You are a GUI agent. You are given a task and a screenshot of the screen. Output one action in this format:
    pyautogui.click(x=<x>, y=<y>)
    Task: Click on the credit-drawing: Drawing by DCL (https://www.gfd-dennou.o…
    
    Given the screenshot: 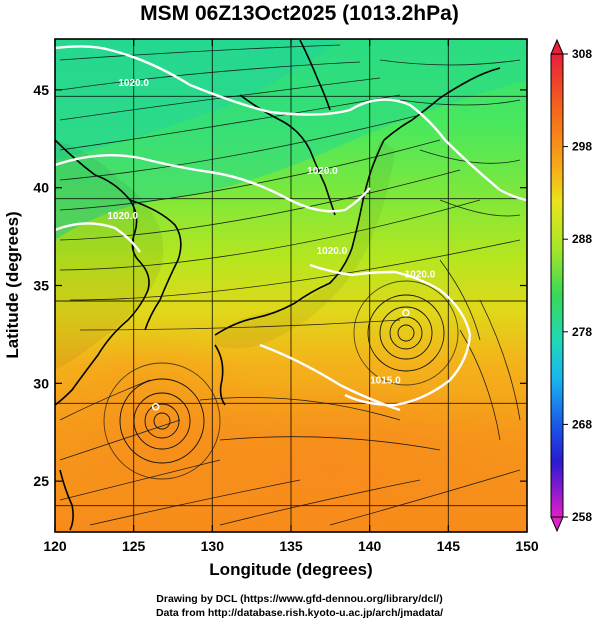 What is the action you would take?
    pyautogui.click(x=299, y=599)
    